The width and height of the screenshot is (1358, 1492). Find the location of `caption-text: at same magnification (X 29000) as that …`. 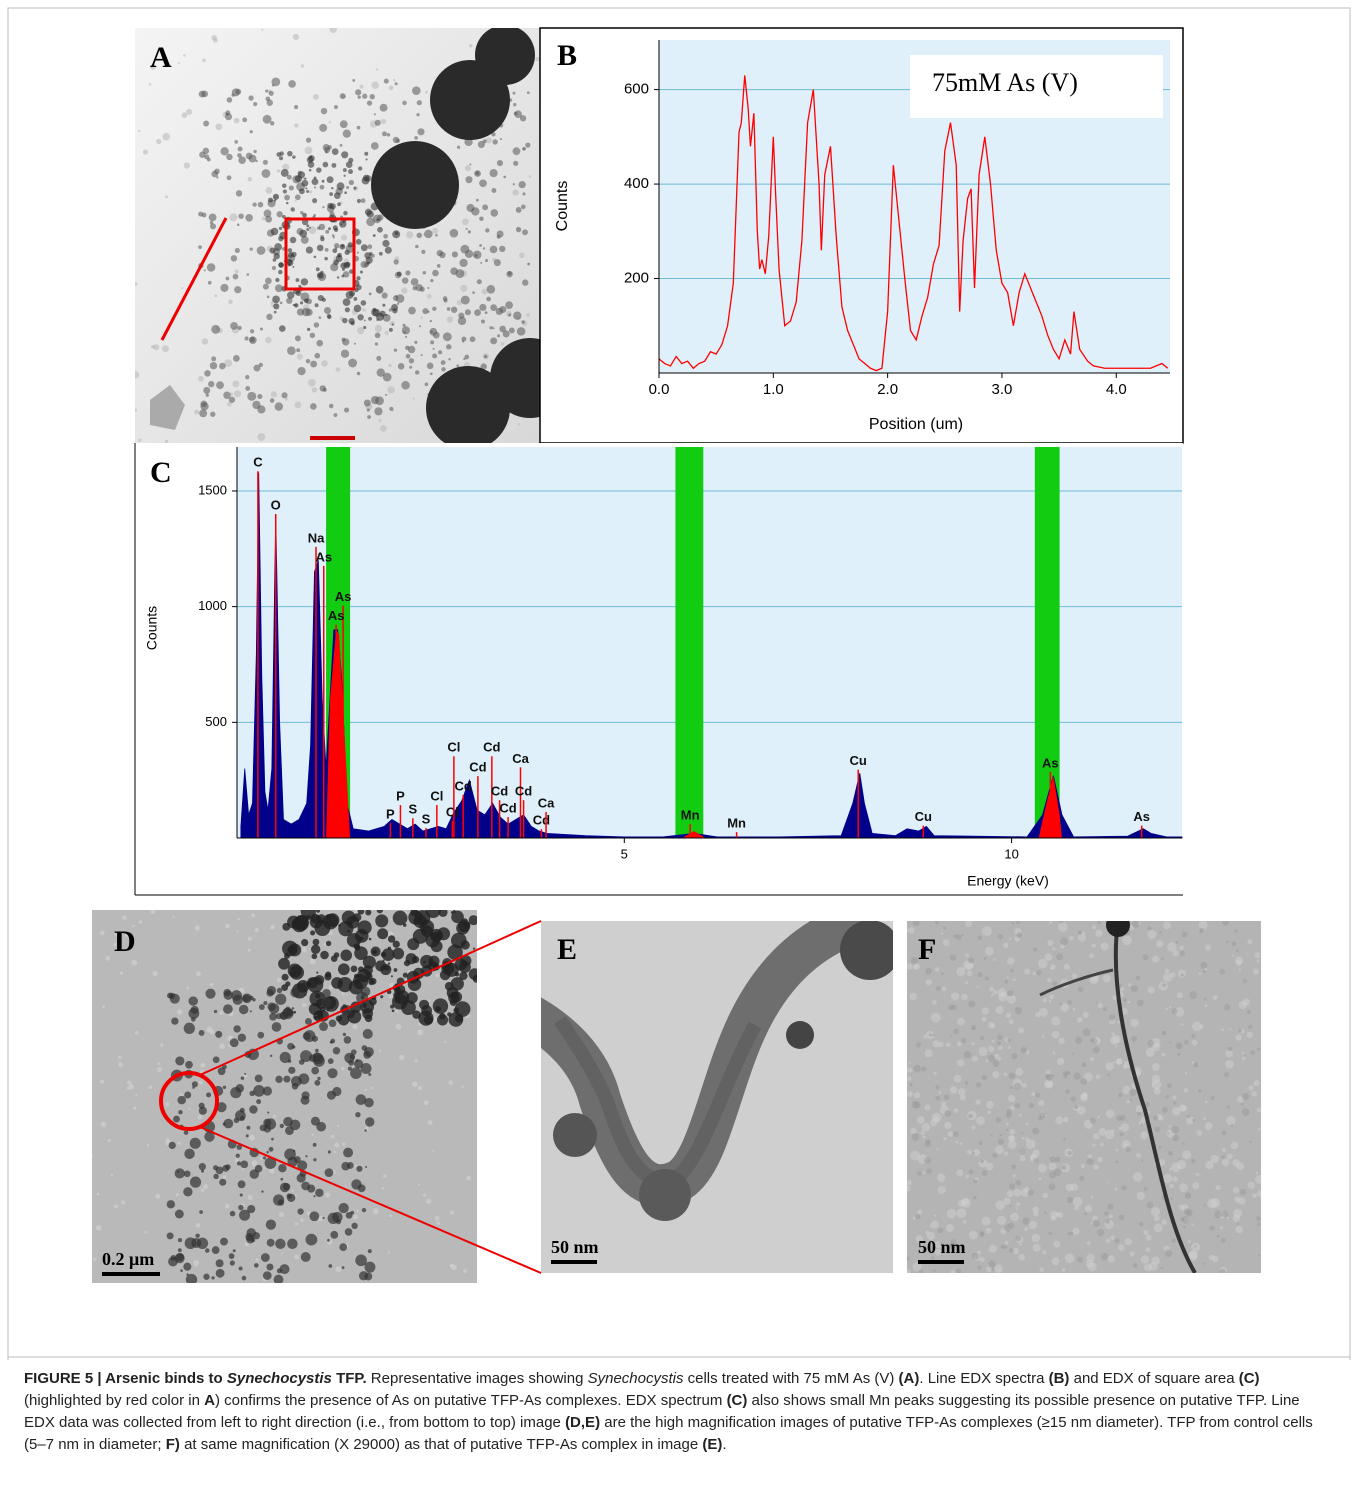

caption-text: at same magnification (X 29000) as that … is located at coordinates (441, 1444).